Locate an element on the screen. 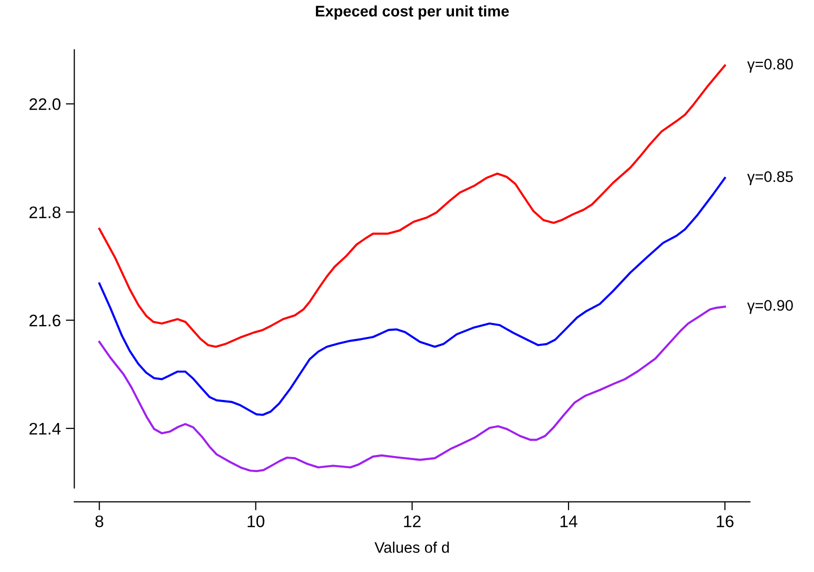 This screenshot has width=814, height=572. x-tick-label: 12 is located at coordinates (412, 521).